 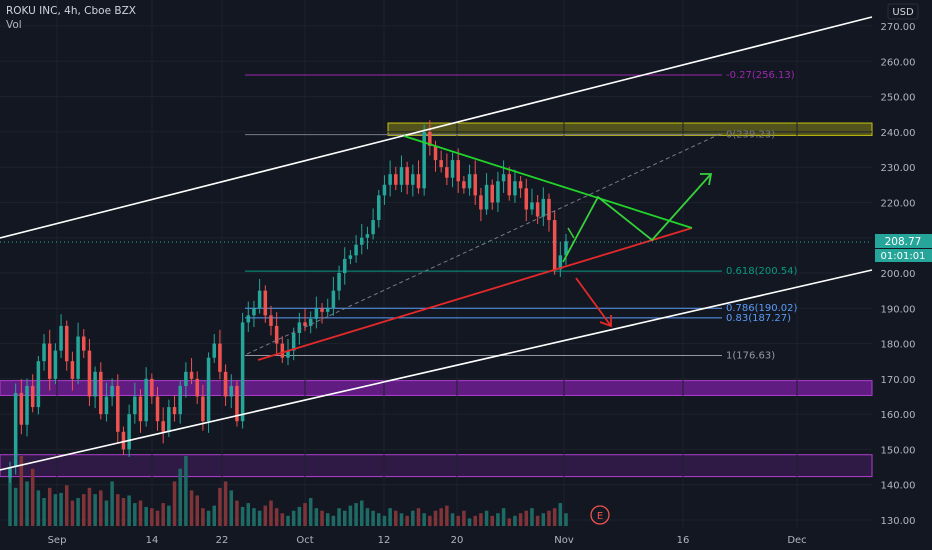 What do you see at coordinates (57, 540) in the screenshot?
I see `time-tick-label: Sep` at bounding box center [57, 540].